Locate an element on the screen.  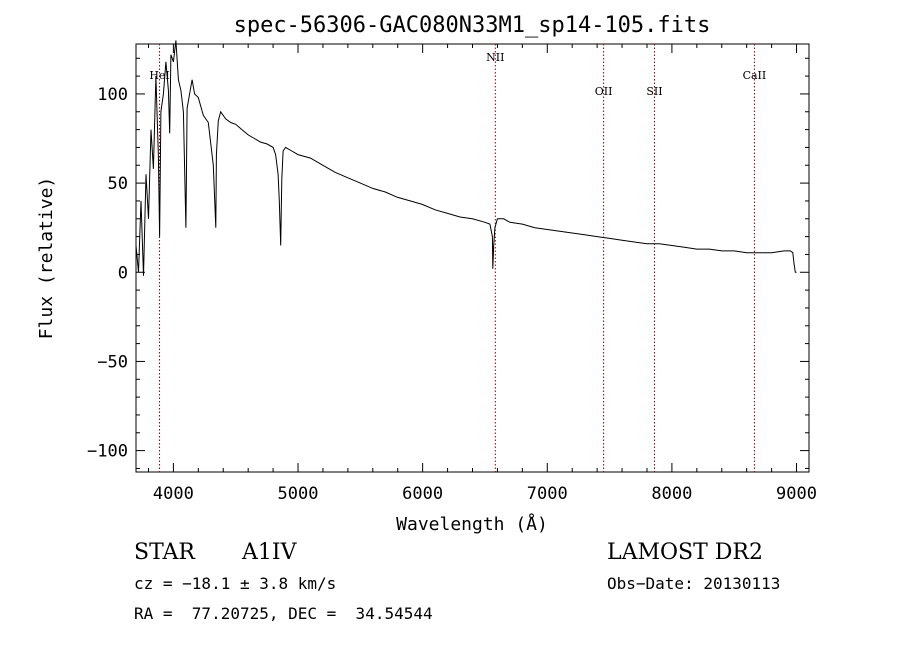
x-tick-label: 9000 is located at coordinates (796, 494).